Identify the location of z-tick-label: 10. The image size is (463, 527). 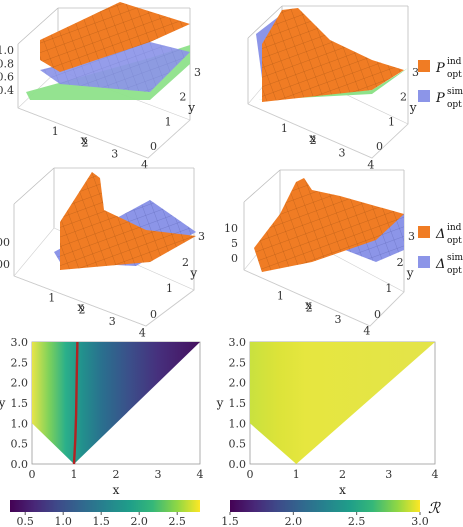
(231, 228).